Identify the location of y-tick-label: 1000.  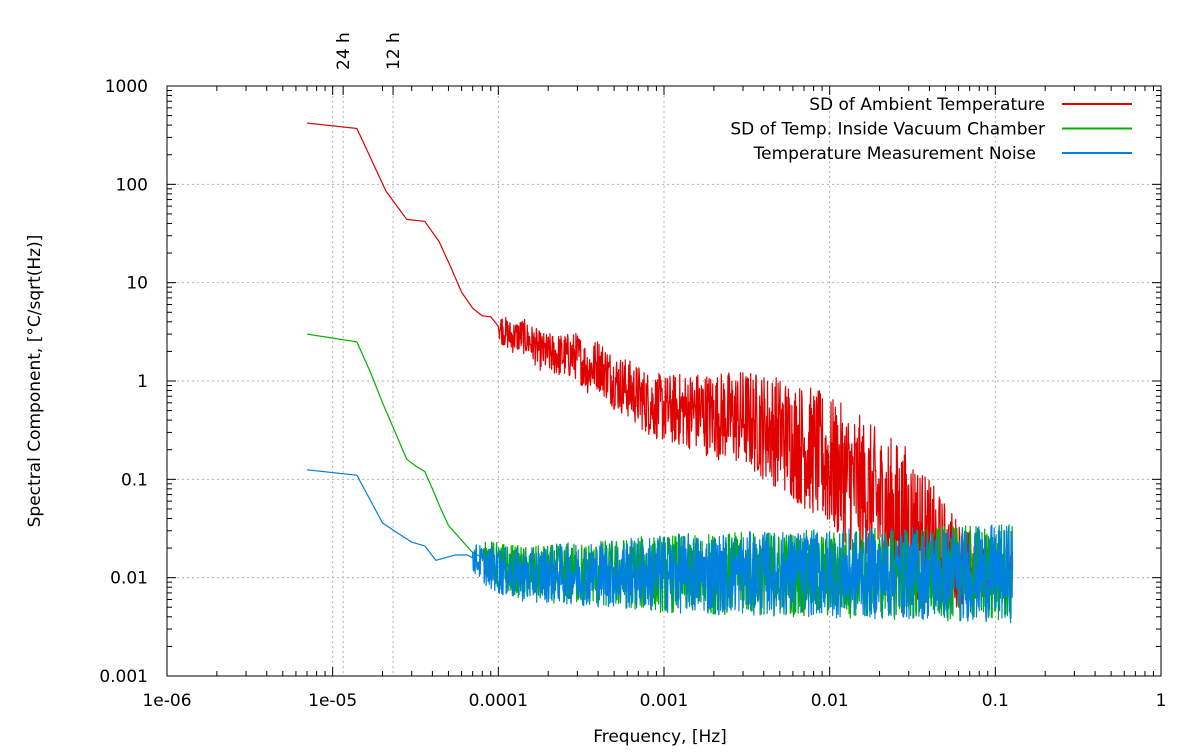
(126, 87).